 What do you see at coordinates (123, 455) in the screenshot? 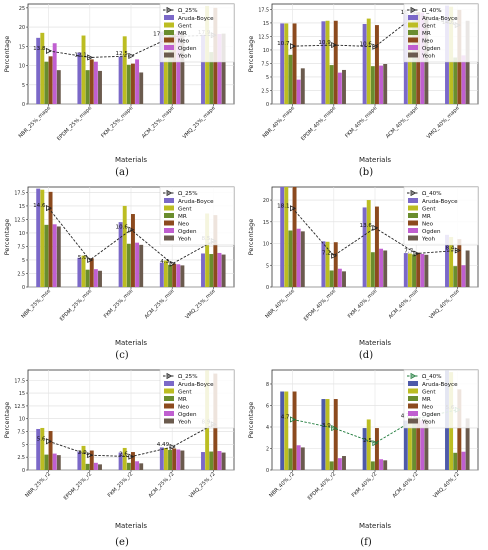
I see `data-label: 2.6` at bounding box center [123, 455].